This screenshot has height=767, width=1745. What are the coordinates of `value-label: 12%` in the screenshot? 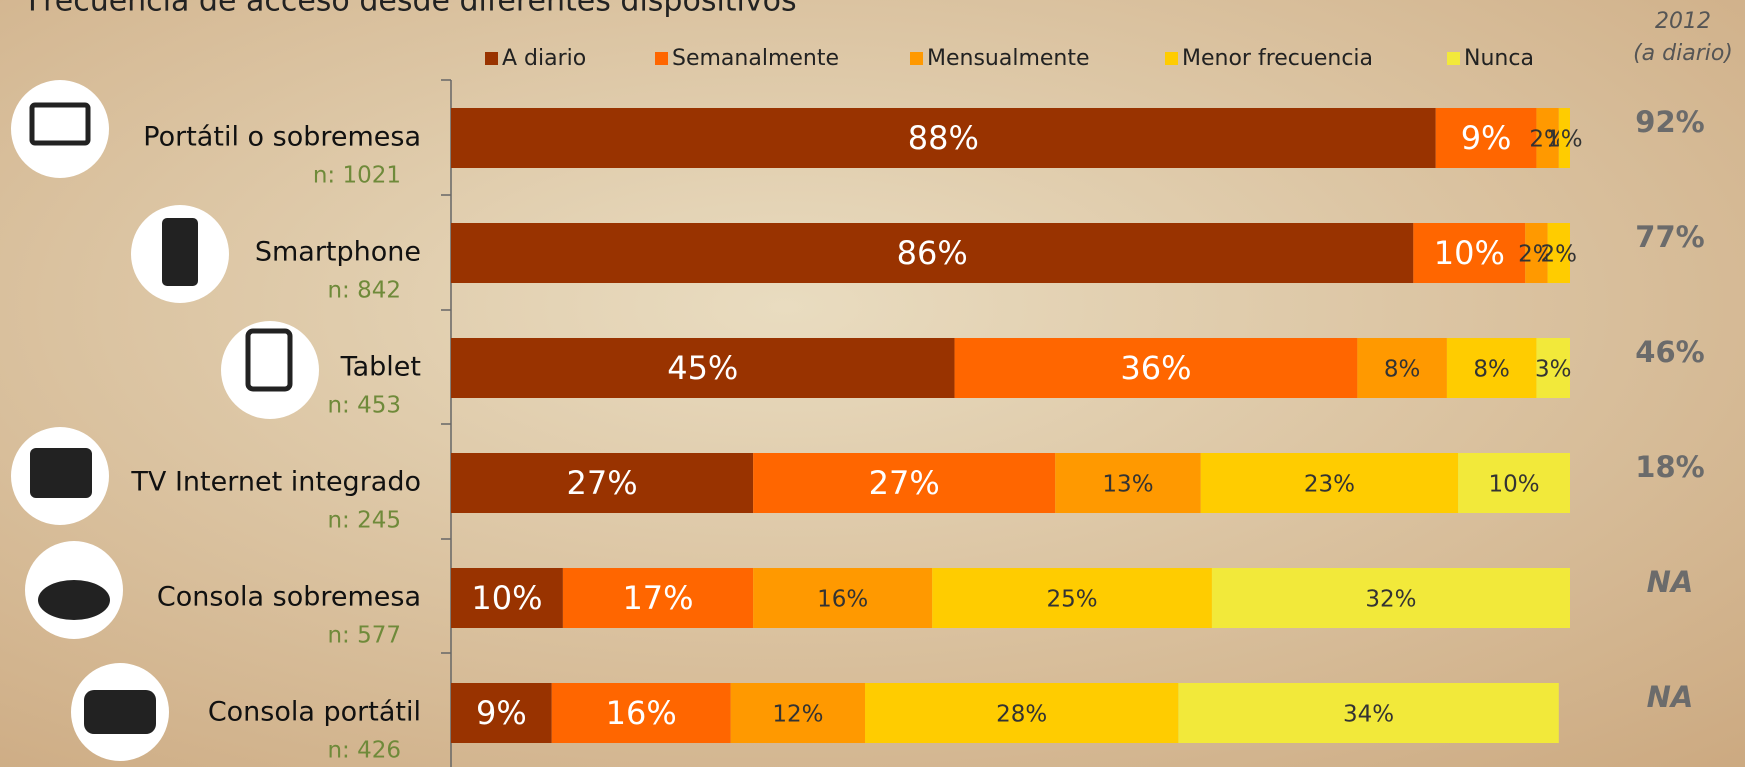 It's located at (797, 715).